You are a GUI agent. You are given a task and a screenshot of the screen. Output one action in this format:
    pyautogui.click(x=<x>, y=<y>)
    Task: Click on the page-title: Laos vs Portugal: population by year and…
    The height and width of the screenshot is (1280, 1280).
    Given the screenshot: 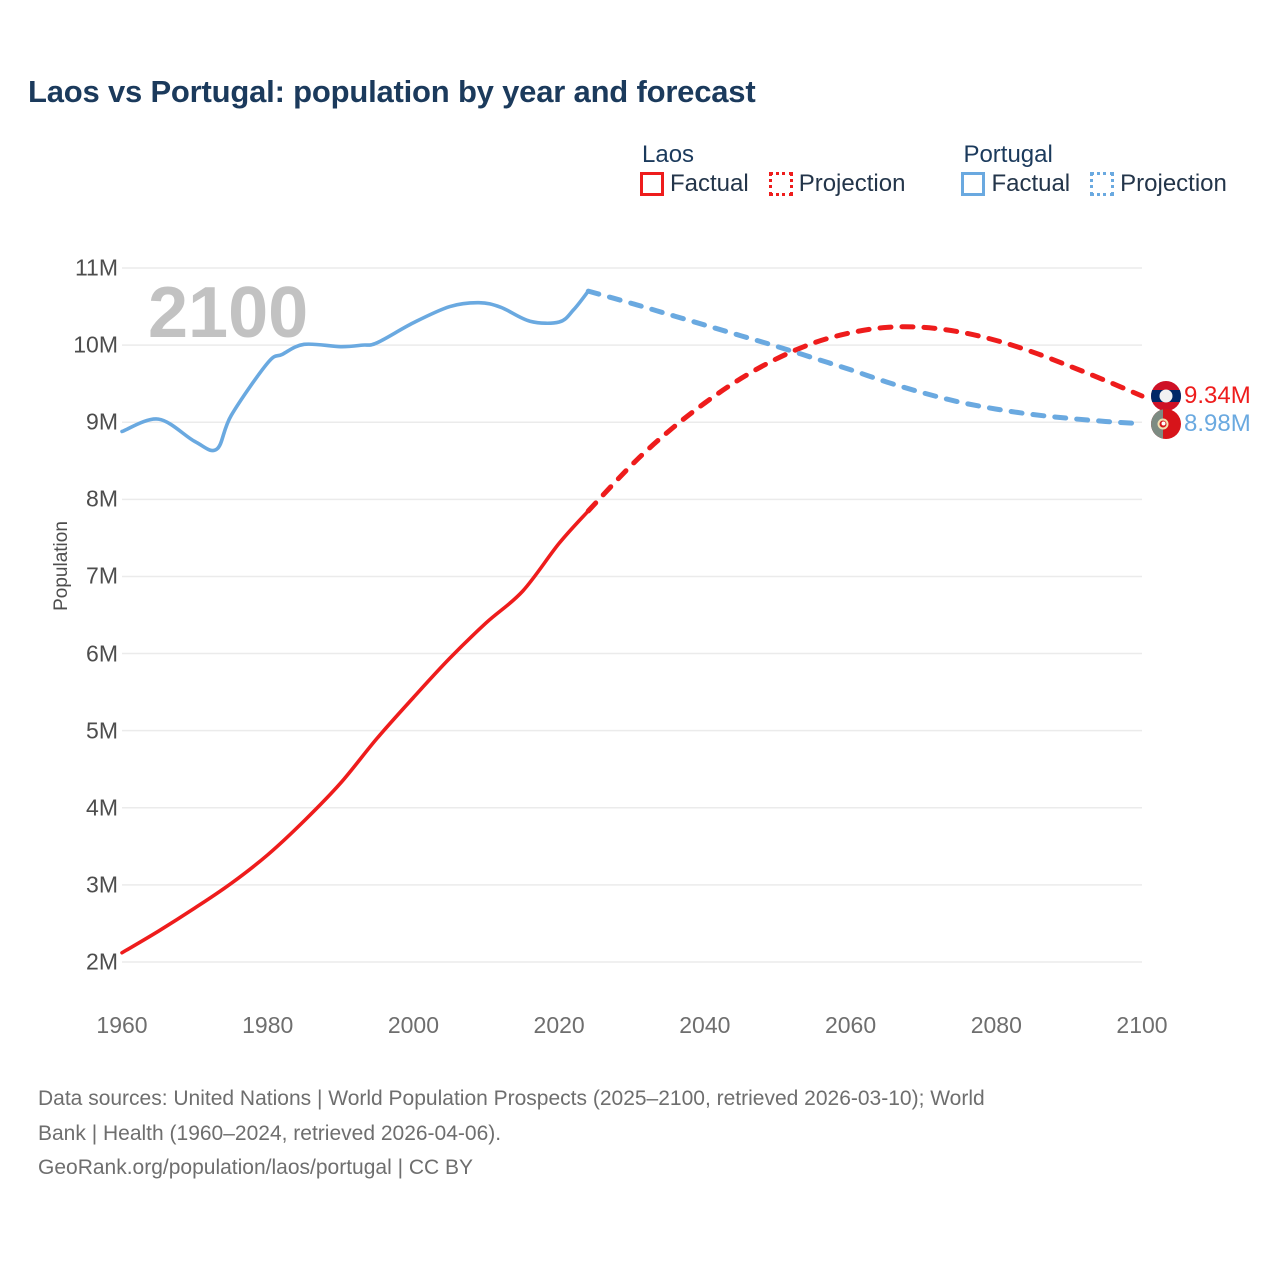 What is the action you would take?
    pyautogui.click(x=392, y=91)
    